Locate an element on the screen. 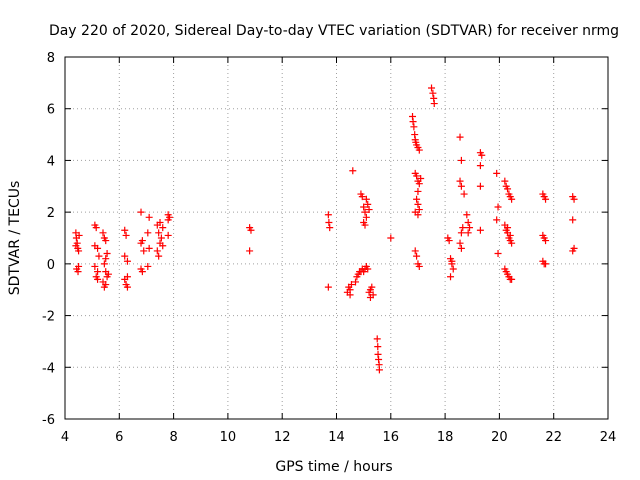  x-axis-label: GPS time / hours is located at coordinates (333, 467).